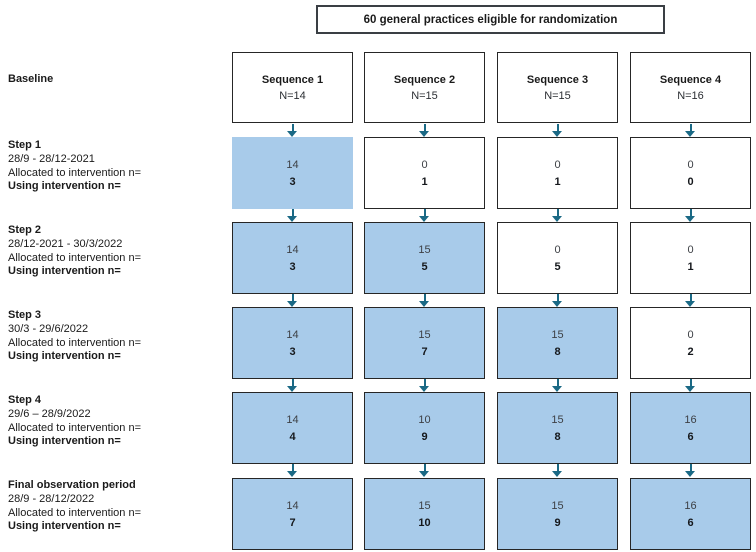 Image resolution: width=756 pixels, height=552 pixels. What do you see at coordinates (424, 522) in the screenshot?
I see `using-count: 10` at bounding box center [424, 522].